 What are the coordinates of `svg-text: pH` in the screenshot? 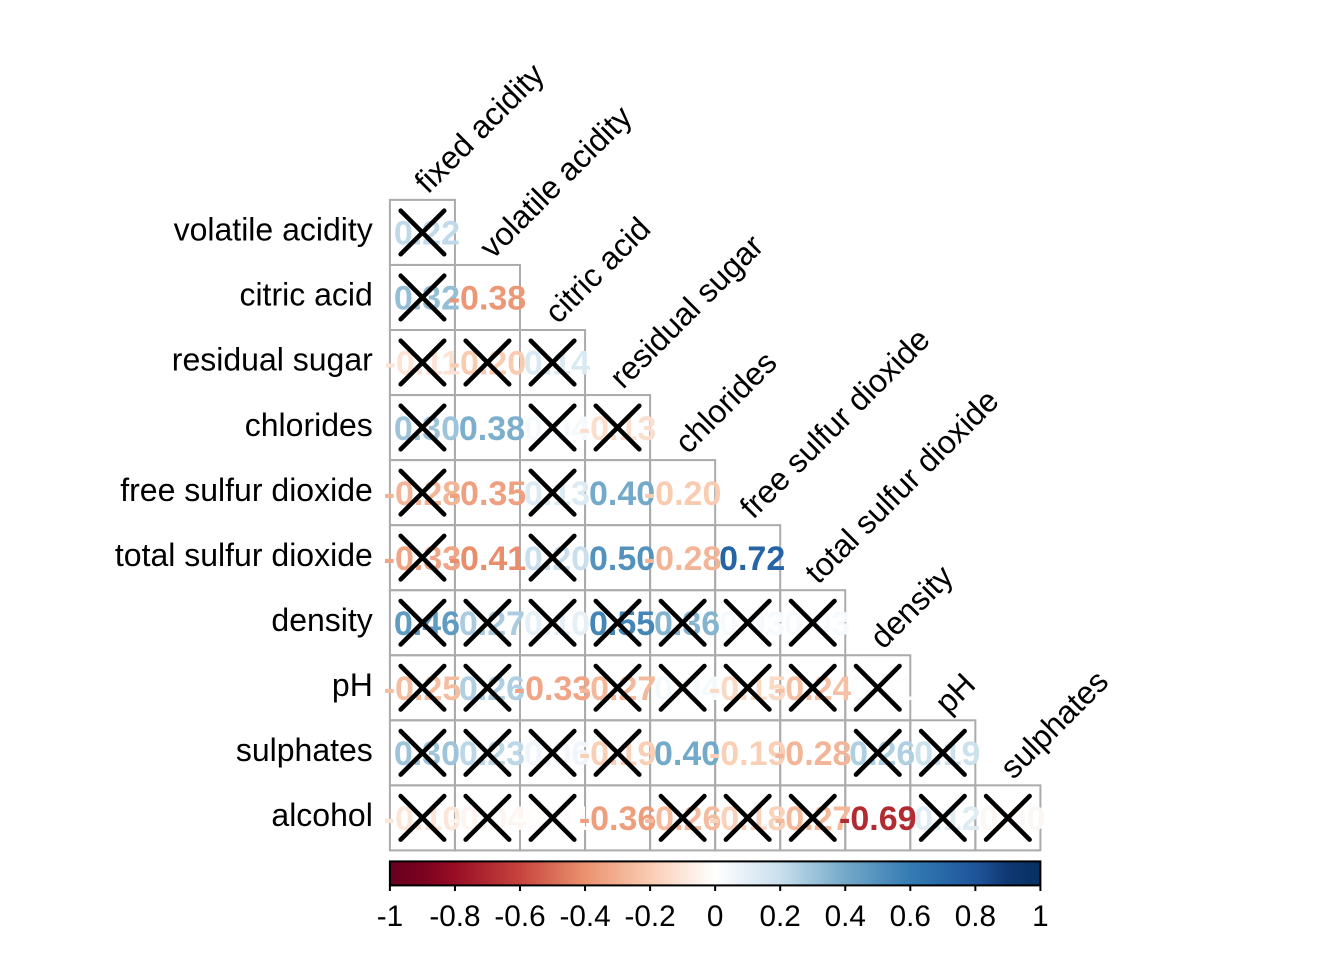 It's located at (352, 685).